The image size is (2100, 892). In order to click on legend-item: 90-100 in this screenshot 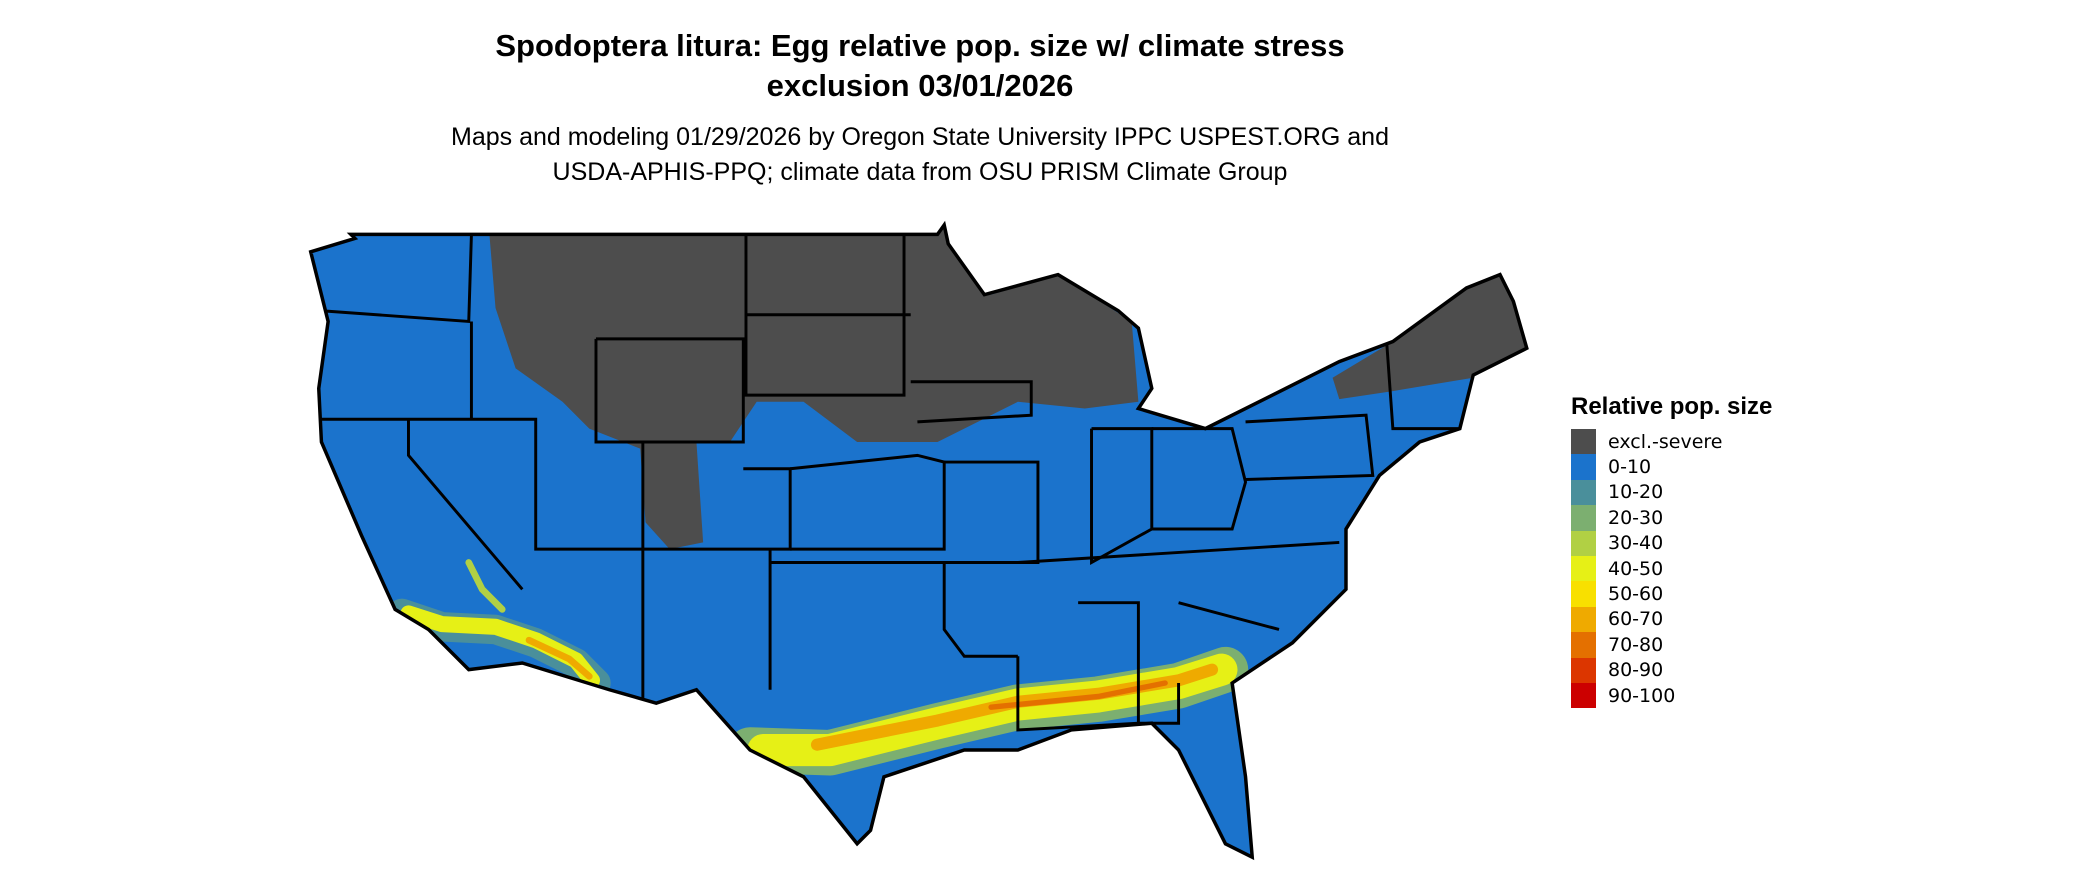, I will do `click(1671, 695)`.